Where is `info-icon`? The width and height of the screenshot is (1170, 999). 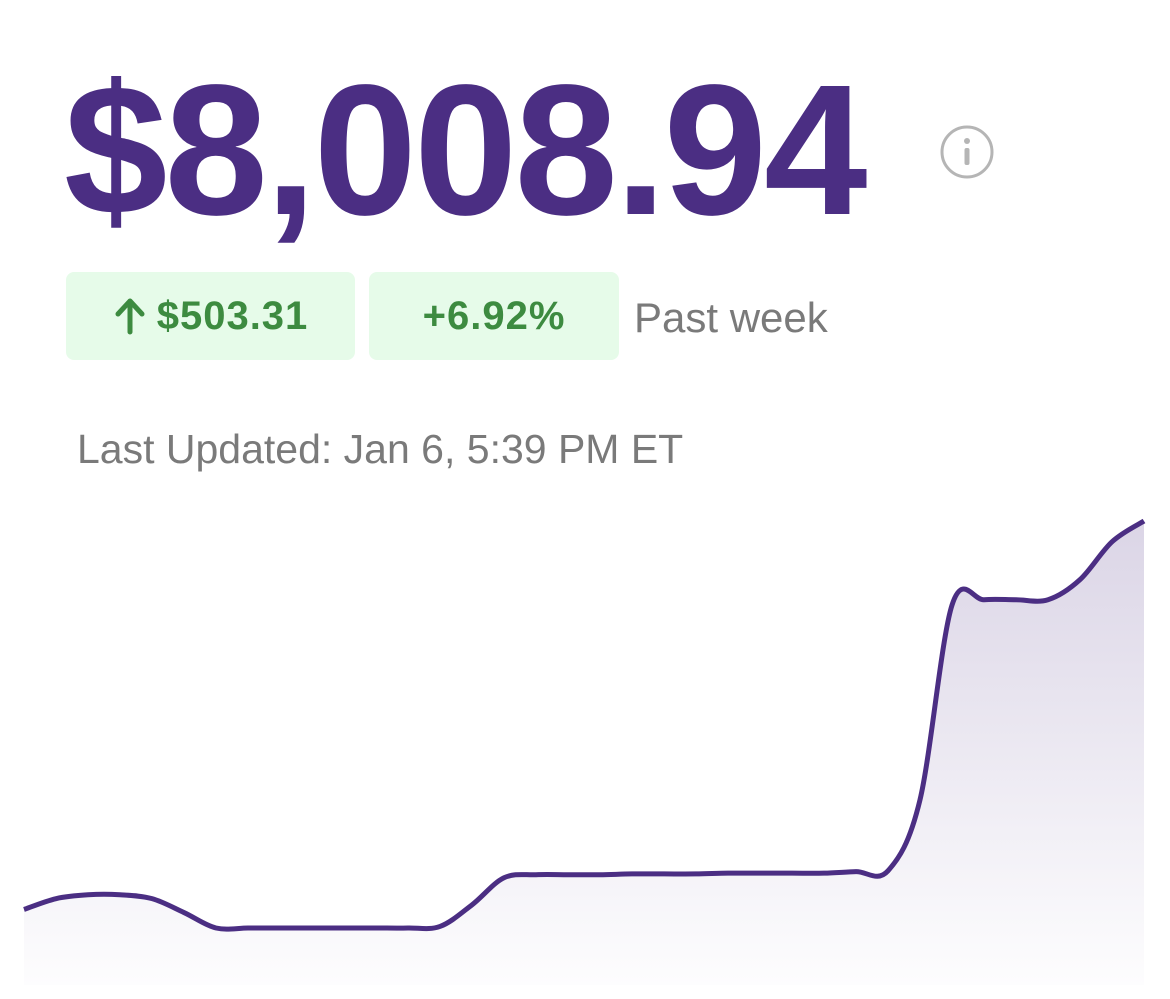
info-icon is located at coordinates (968, 154).